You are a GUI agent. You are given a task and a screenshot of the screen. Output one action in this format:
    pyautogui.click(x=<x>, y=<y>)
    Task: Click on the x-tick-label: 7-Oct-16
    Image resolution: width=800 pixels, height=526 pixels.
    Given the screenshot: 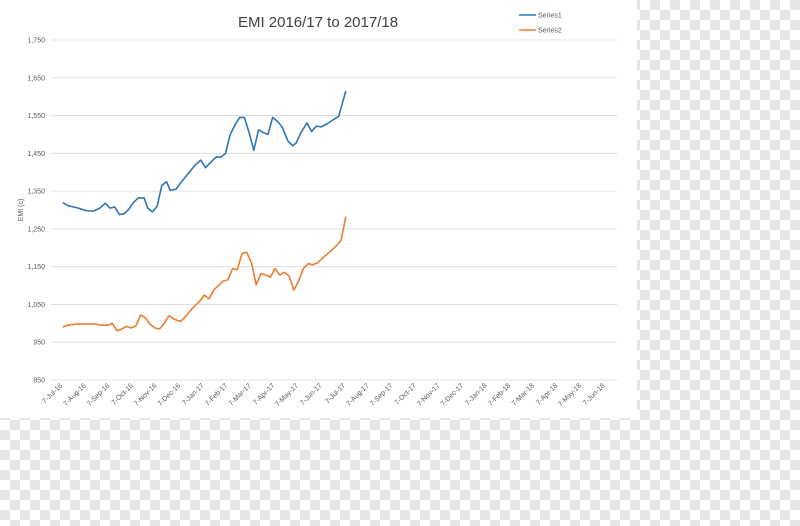 What is the action you would take?
    pyautogui.click(x=123, y=394)
    